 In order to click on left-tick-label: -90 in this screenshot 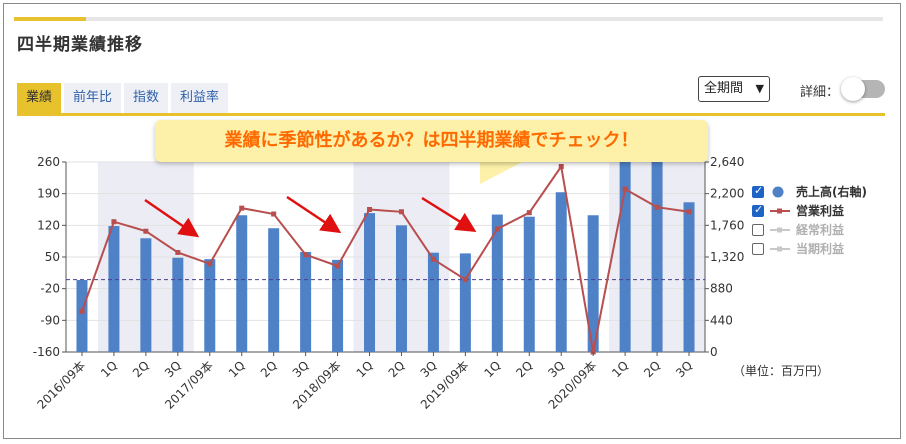, I will do `click(50, 320)`.